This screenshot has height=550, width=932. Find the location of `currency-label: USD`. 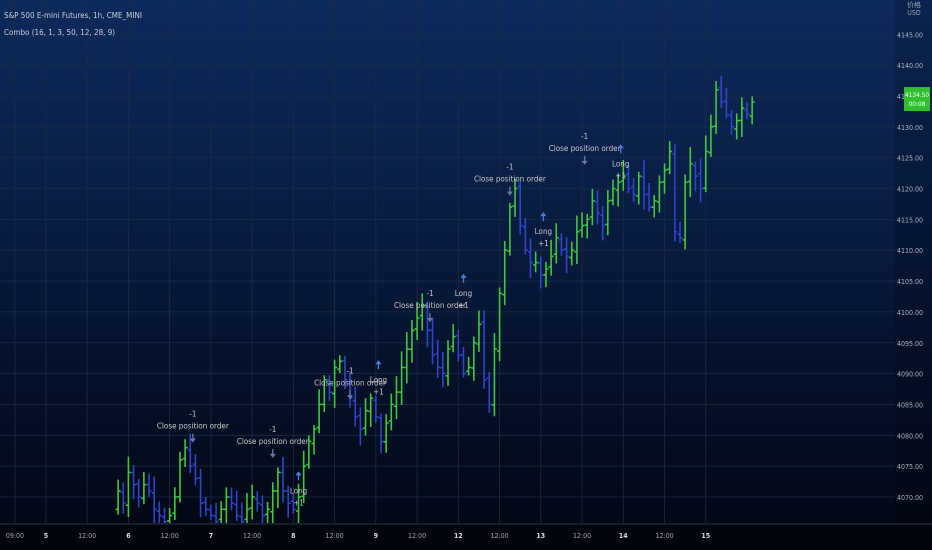

currency-label: USD is located at coordinates (914, 13).